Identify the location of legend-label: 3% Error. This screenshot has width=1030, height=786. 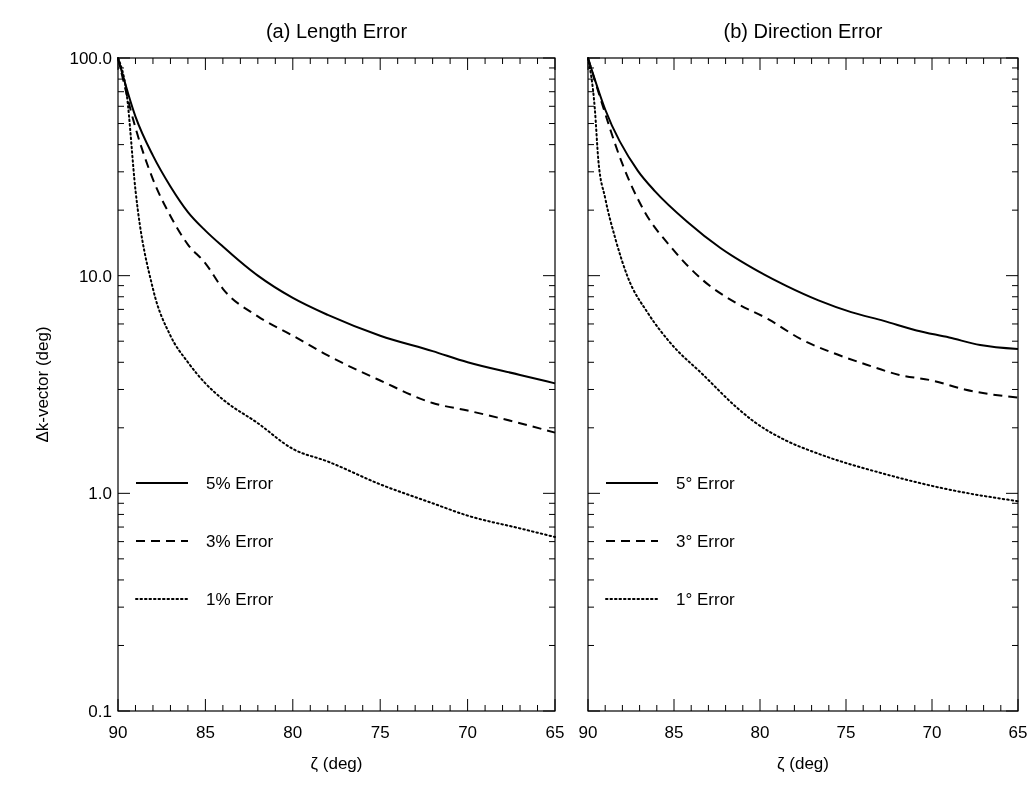
(240, 541).